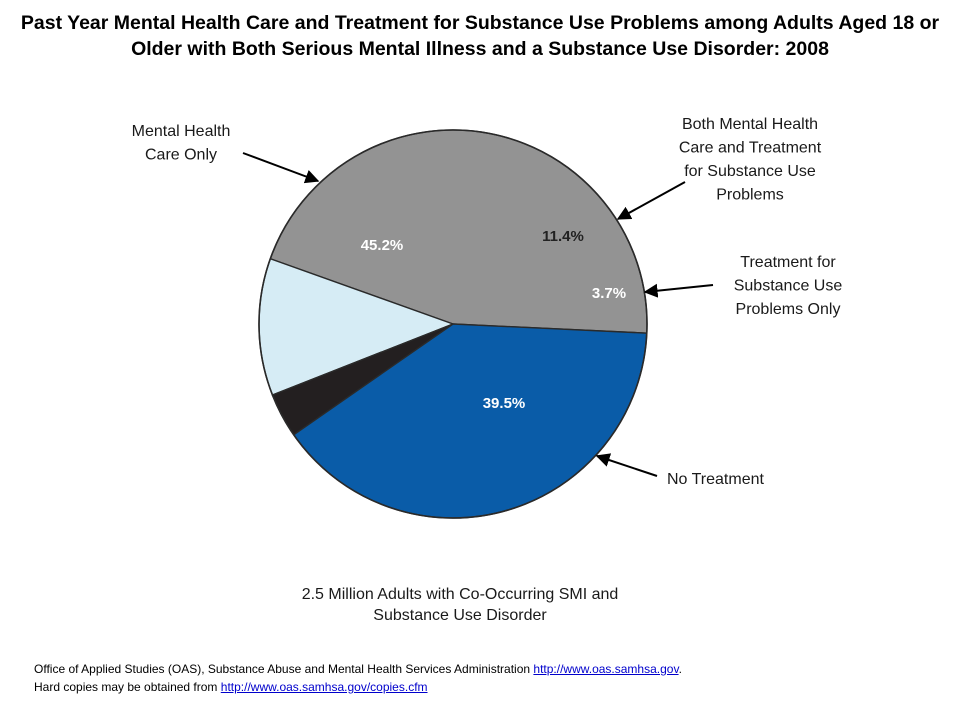 The width and height of the screenshot is (960, 720). What do you see at coordinates (788, 309) in the screenshot?
I see `slice-label-line: Problems Only` at bounding box center [788, 309].